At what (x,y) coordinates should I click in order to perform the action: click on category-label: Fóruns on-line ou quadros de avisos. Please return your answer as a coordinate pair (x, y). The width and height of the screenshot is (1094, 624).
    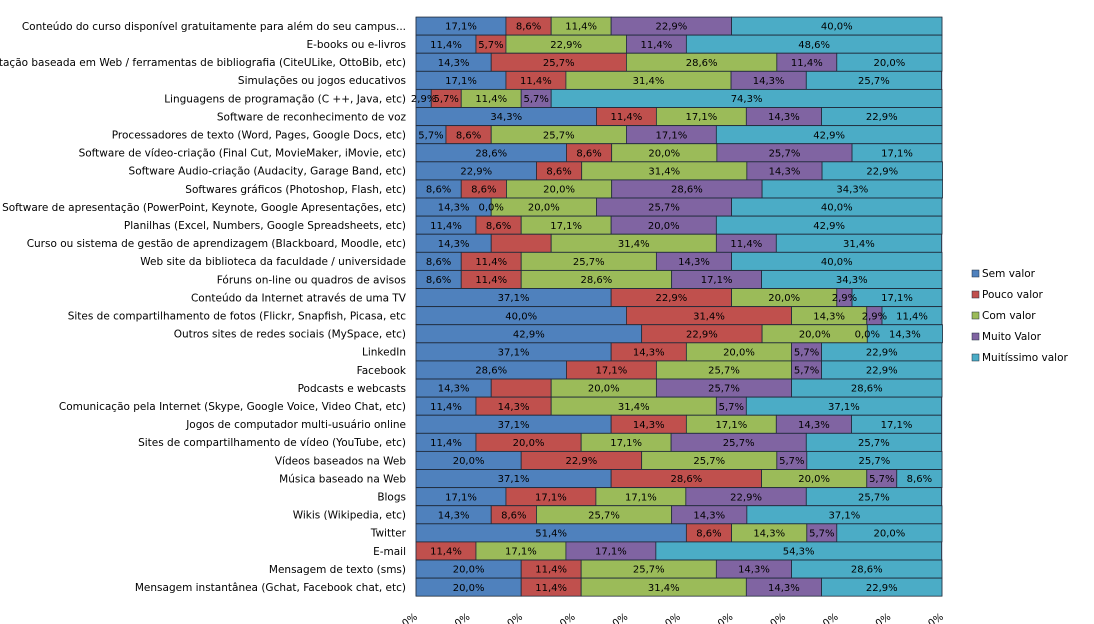
    Looking at the image, I should click on (311, 280).